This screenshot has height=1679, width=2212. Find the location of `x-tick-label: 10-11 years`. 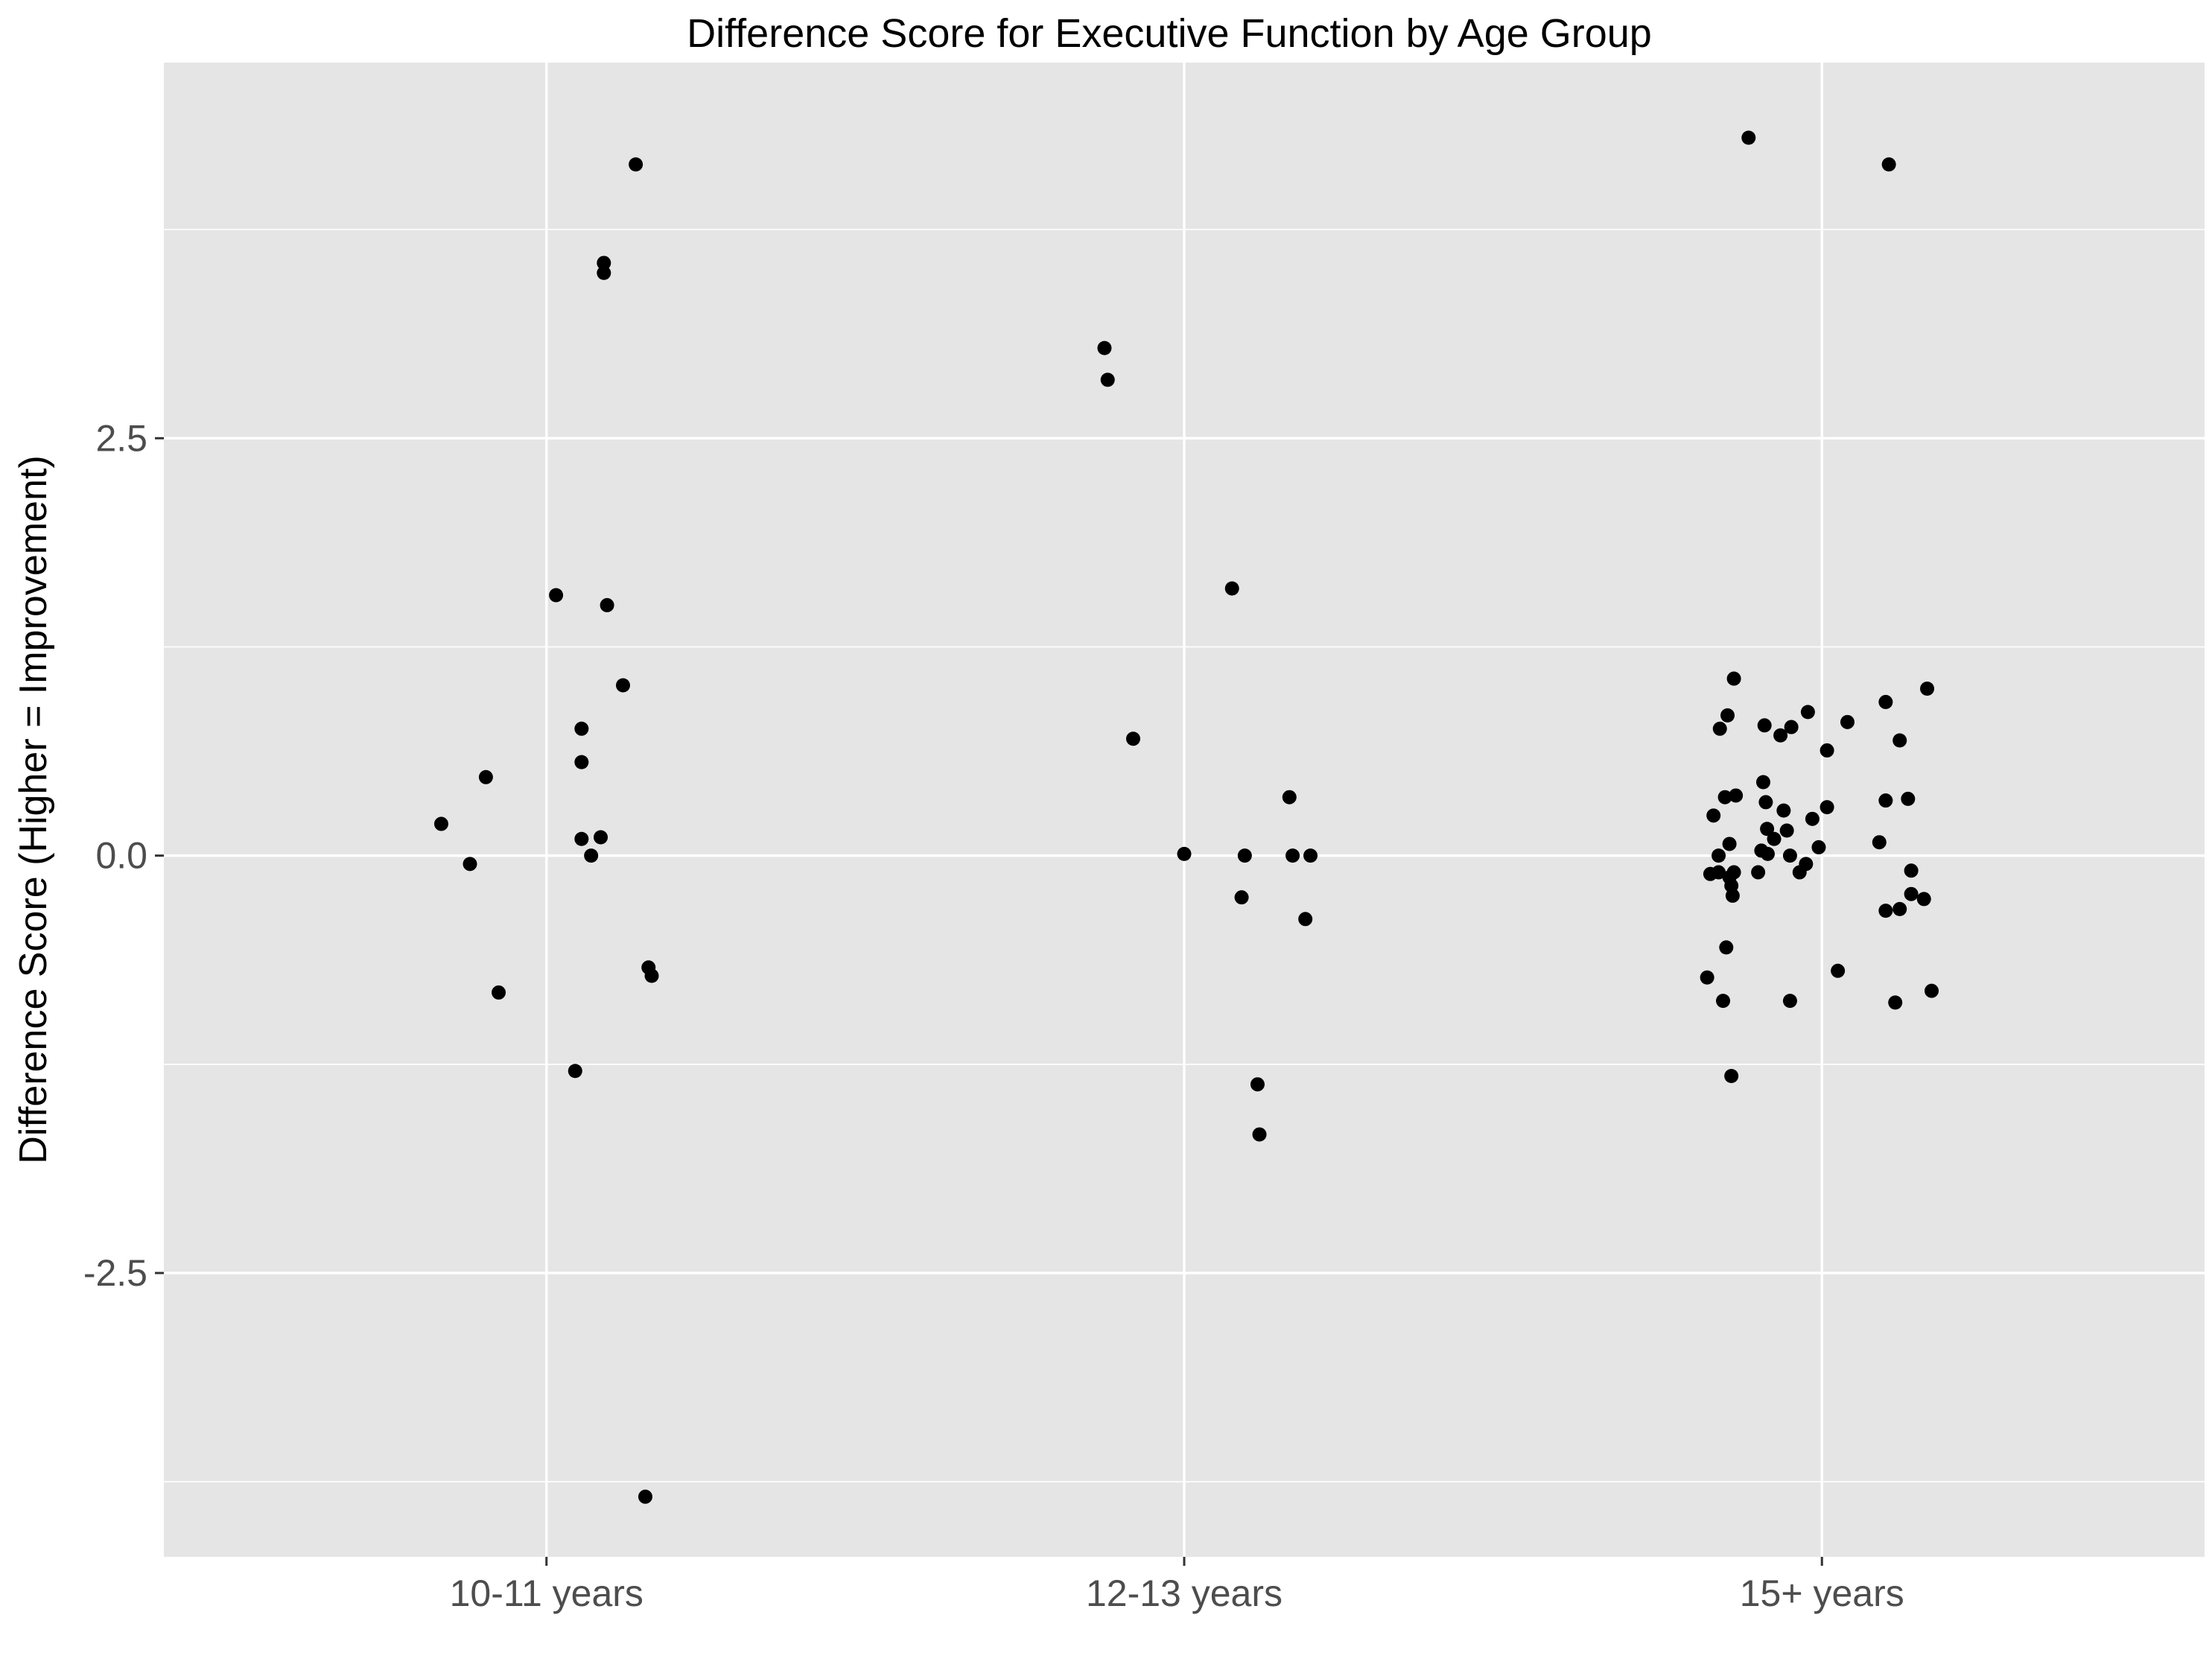

x-tick-label: 10-11 years is located at coordinates (546, 1593).